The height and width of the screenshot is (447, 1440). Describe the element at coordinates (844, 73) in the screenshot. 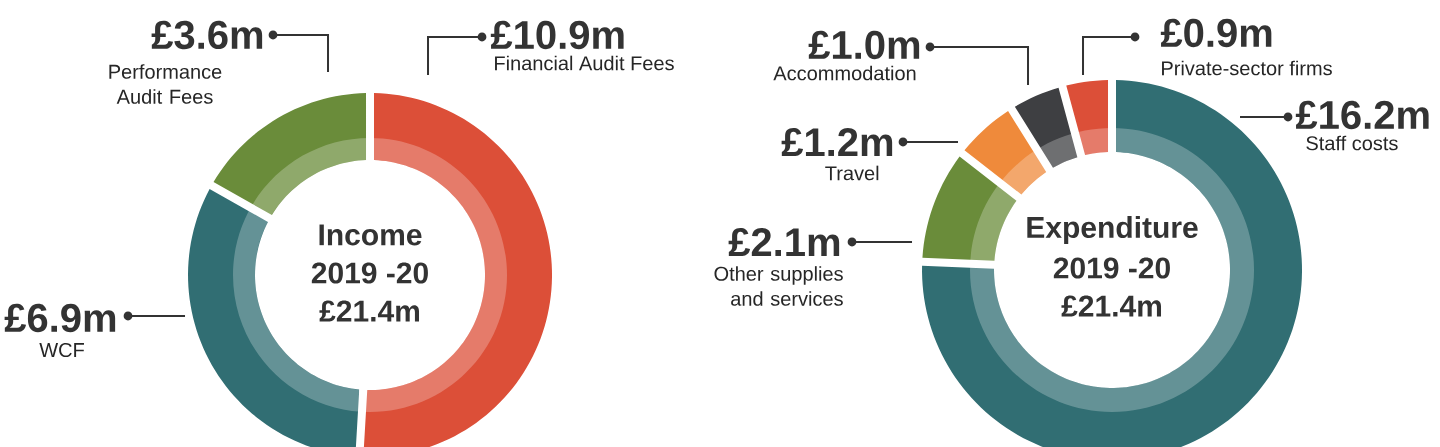

I see `legend-label: Accommodation` at that location.